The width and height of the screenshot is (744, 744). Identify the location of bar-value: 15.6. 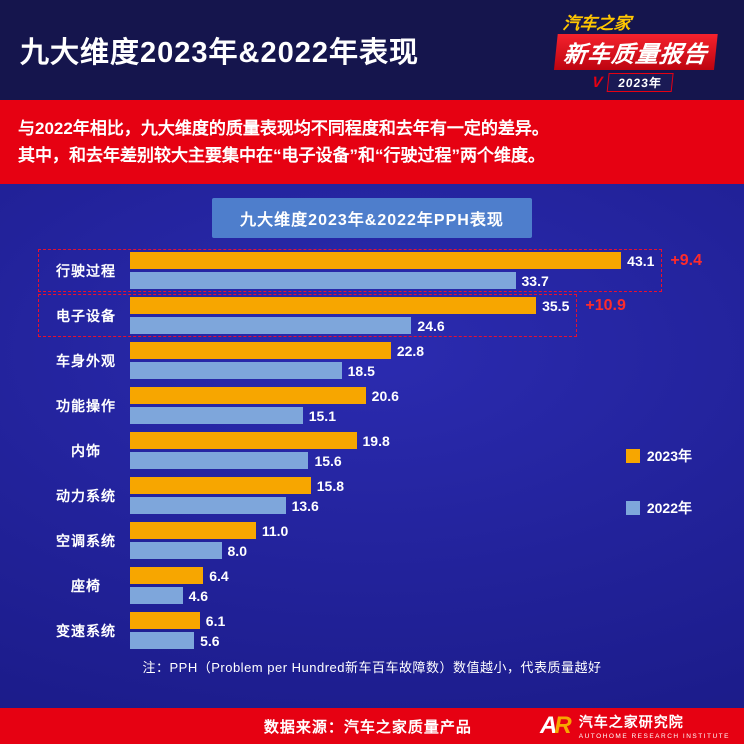
(328, 460).